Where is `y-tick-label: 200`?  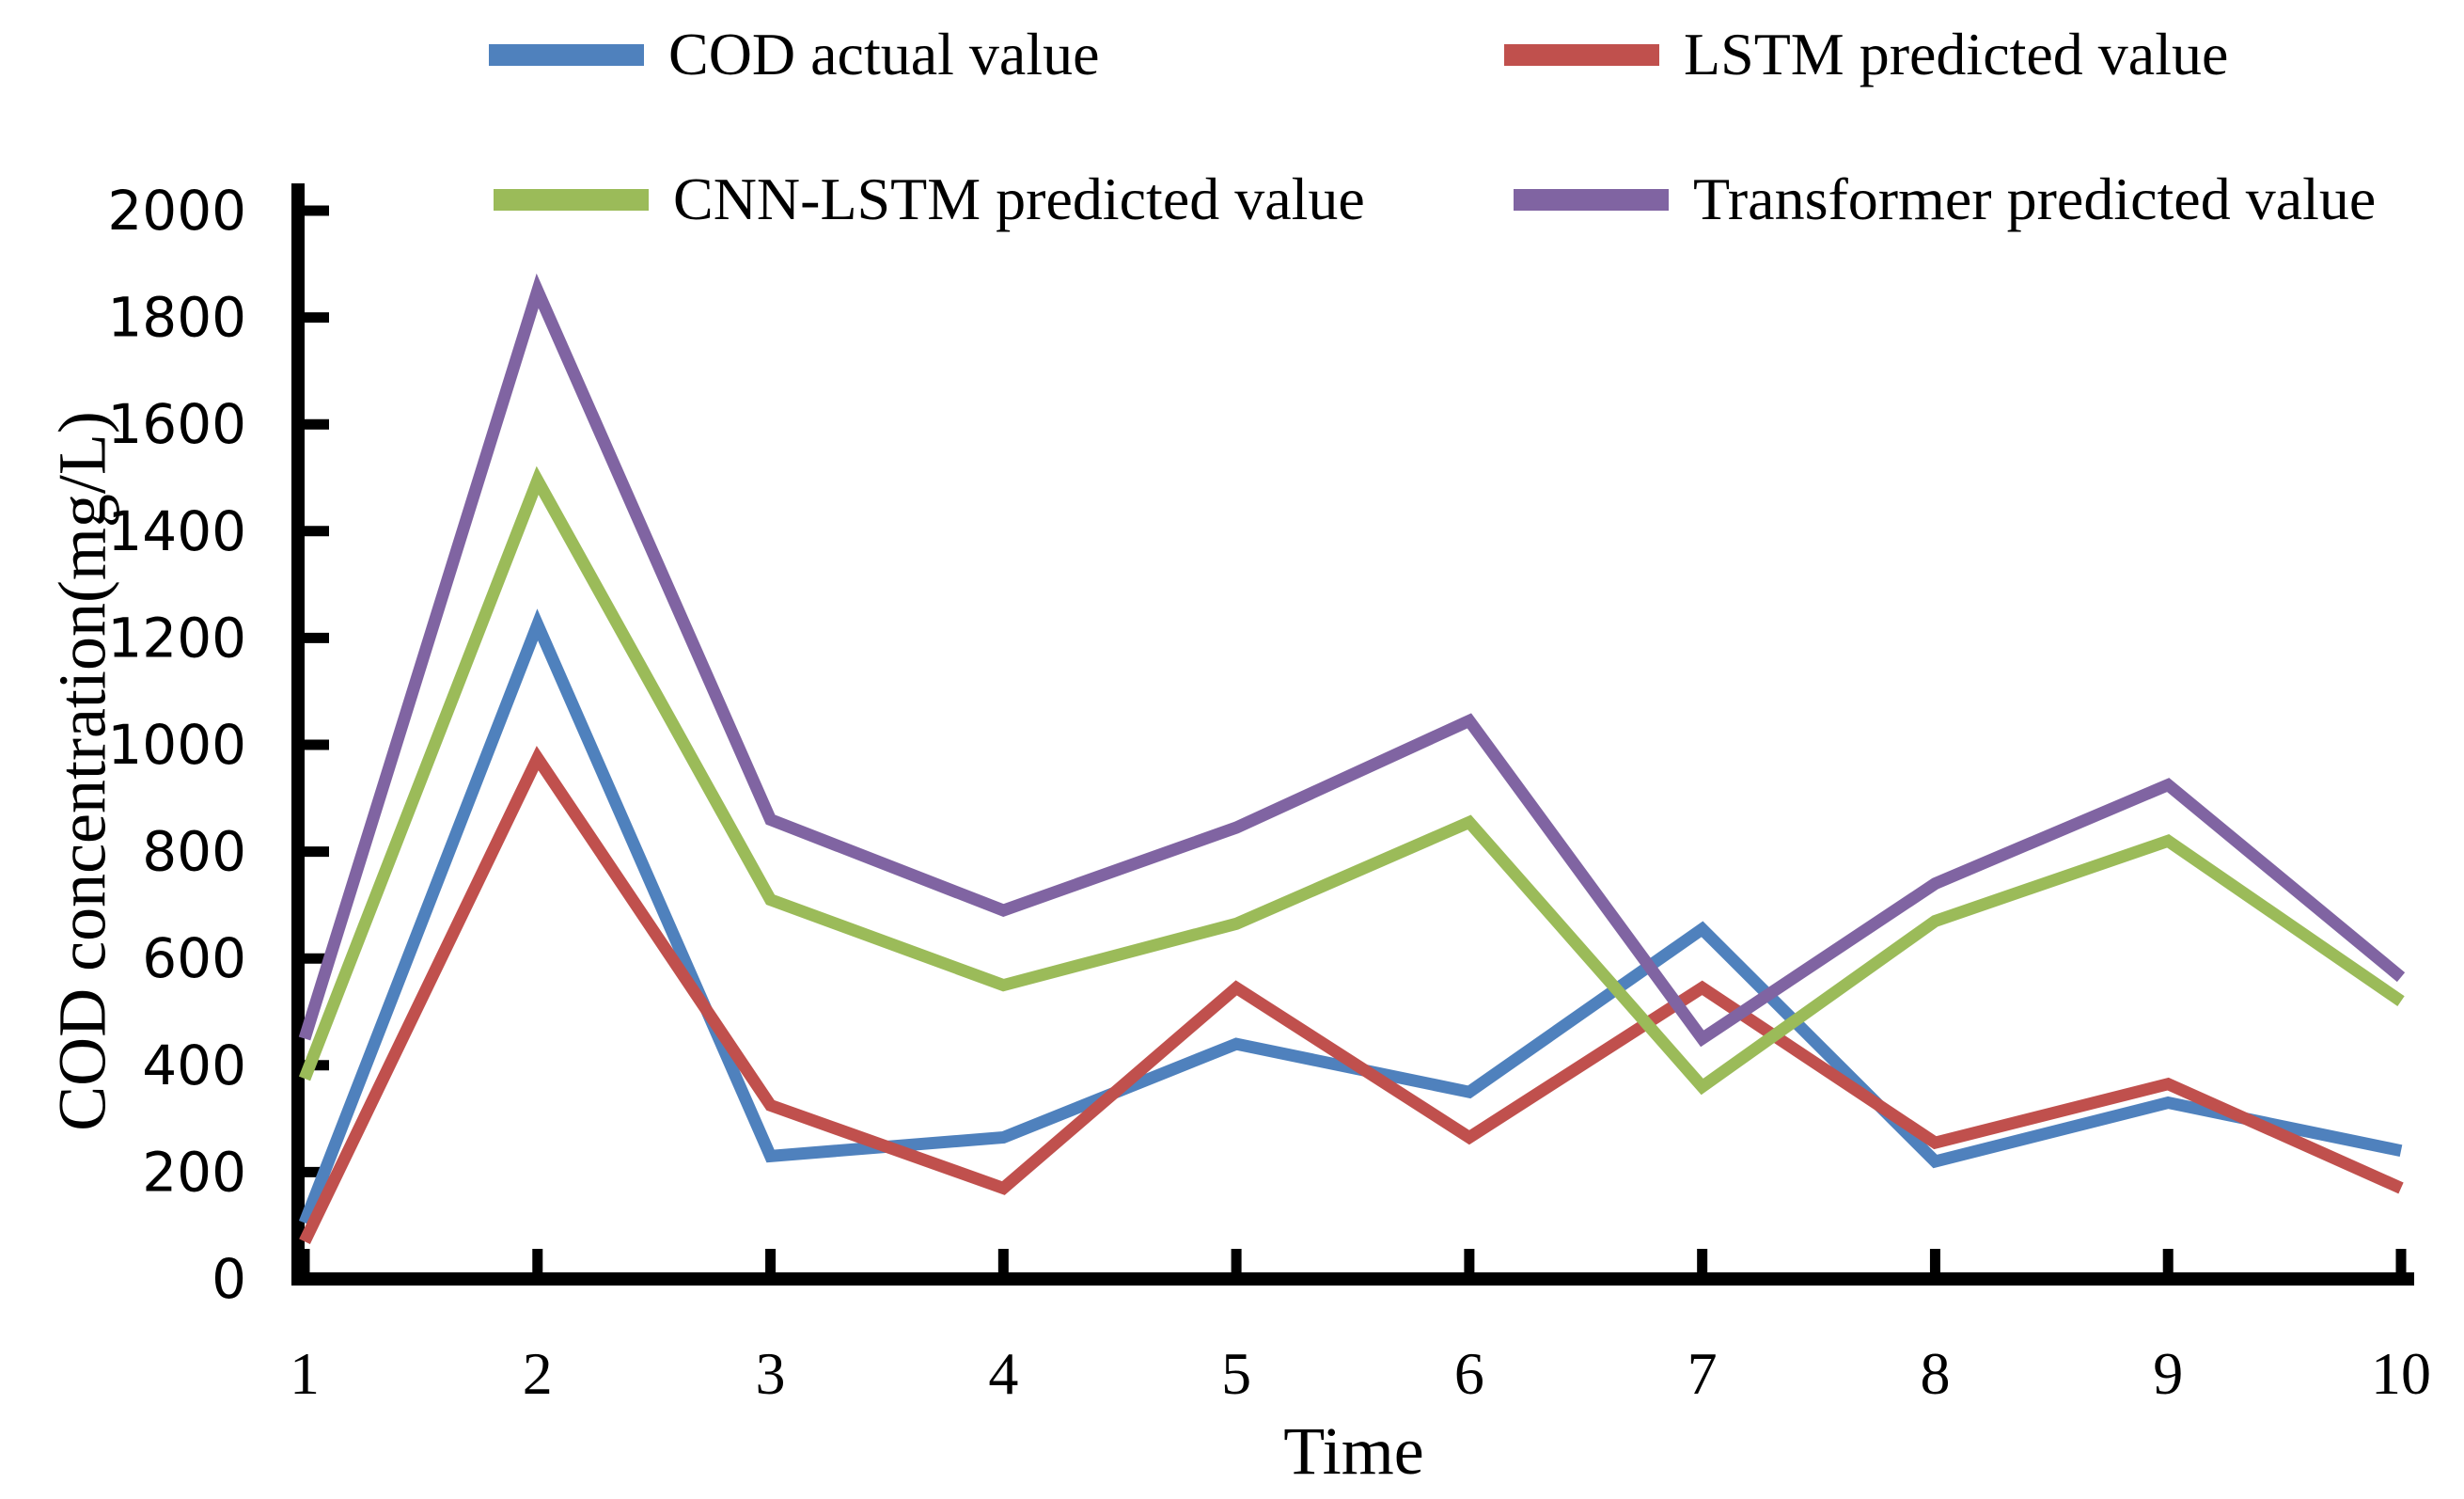
y-tick-label: 200 is located at coordinates (194, 1172).